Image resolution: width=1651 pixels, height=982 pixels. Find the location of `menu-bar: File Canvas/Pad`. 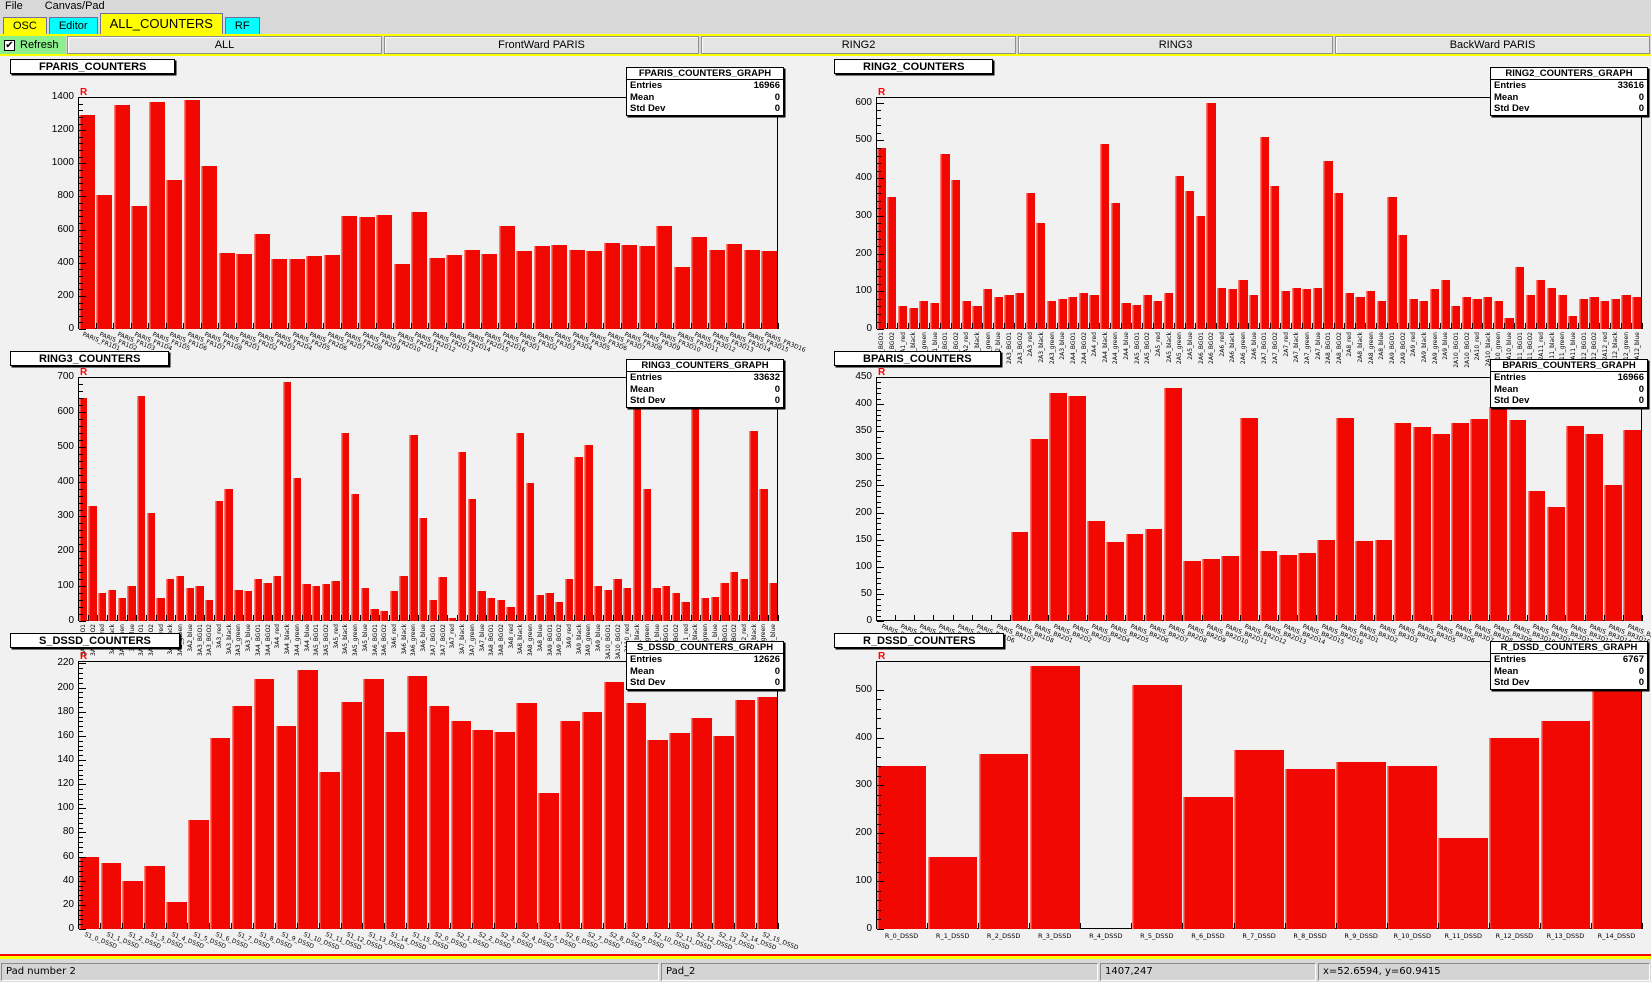

menu-bar: File Canvas/Pad is located at coordinates (825, 6).